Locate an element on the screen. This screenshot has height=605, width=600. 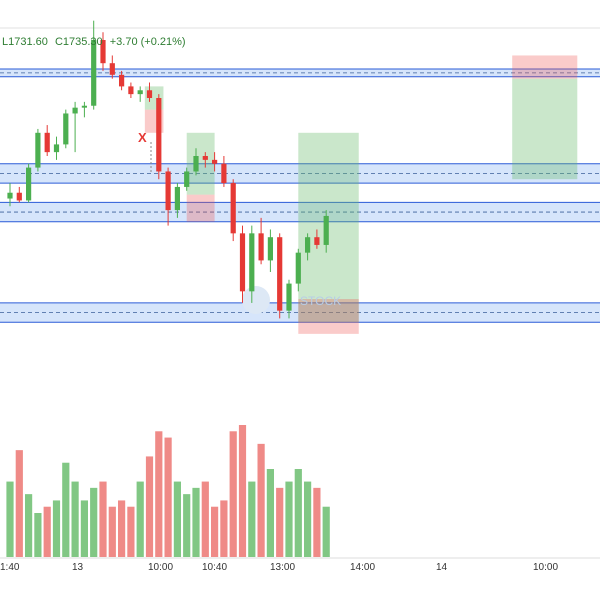
volume-layer is located at coordinates (168, 491).